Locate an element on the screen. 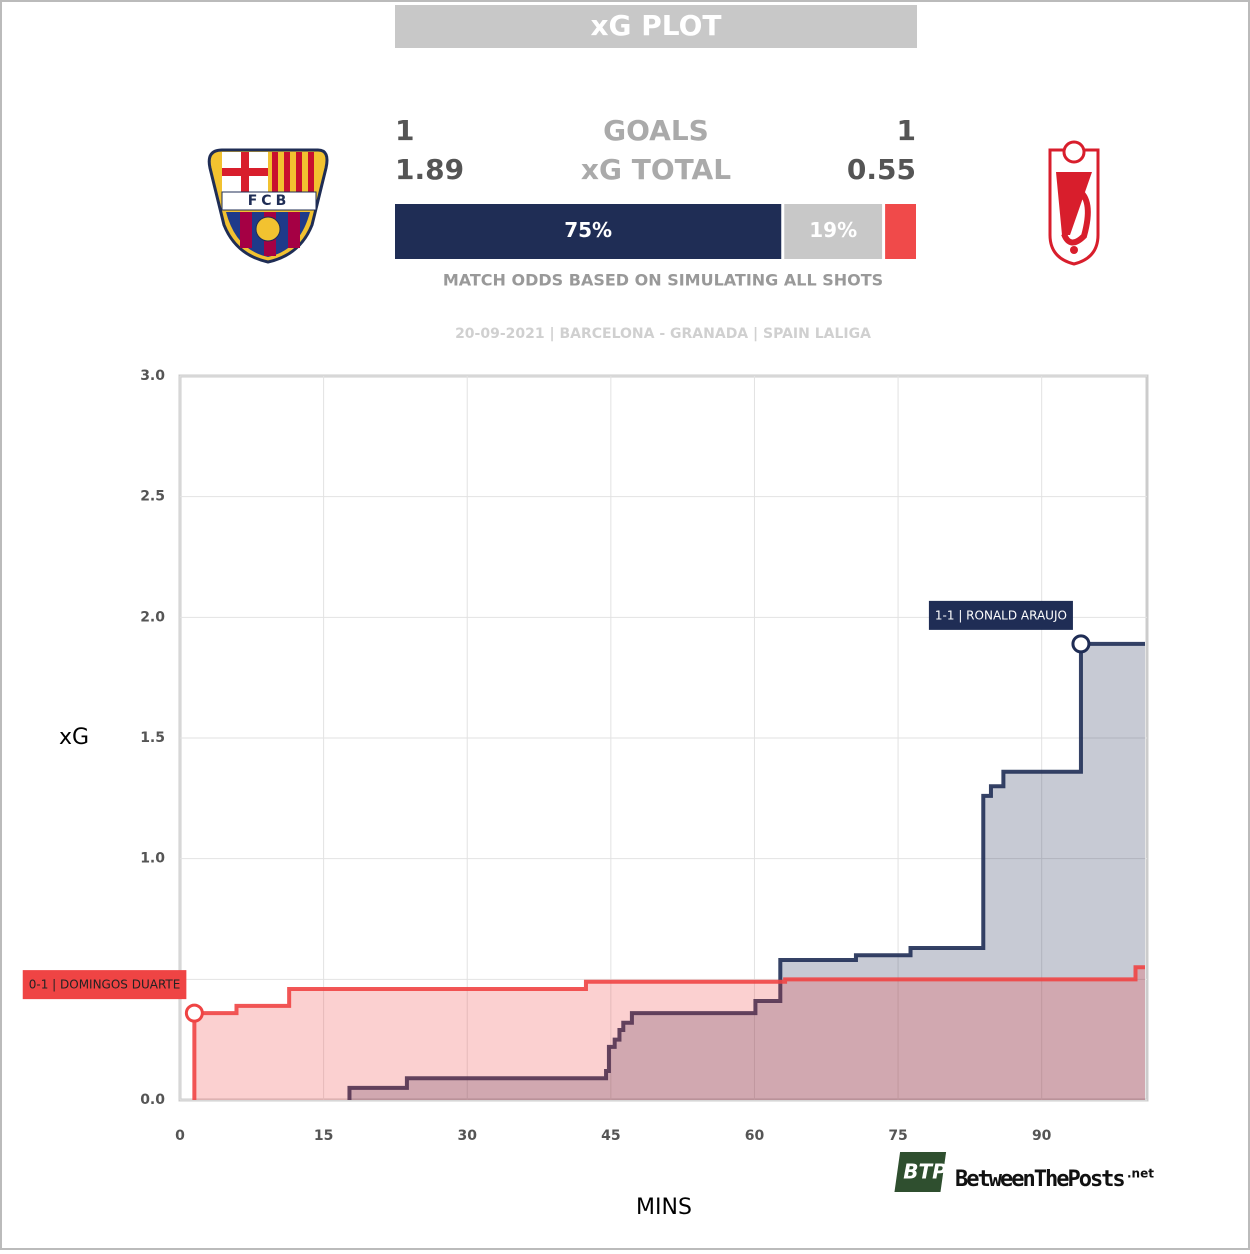 Image resolution: width=1250 pixels, height=1254 pixels. line is located at coordinates (668, 1032).